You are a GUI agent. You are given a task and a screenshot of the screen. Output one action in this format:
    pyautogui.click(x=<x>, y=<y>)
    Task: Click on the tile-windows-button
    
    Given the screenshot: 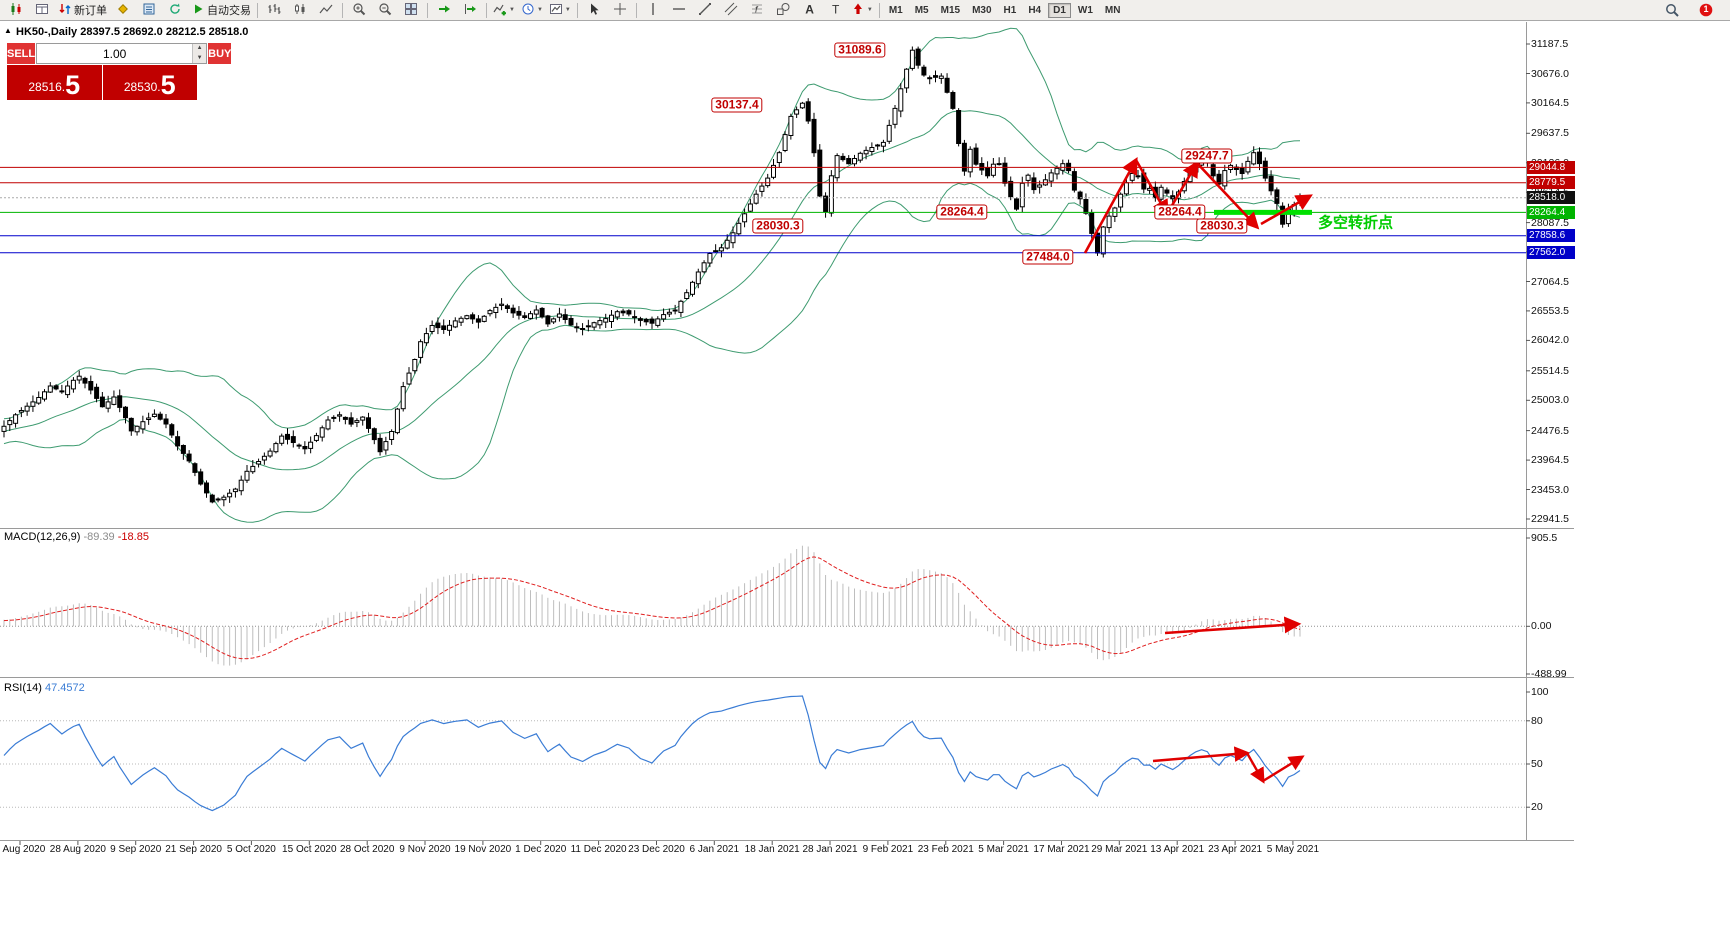 What is the action you would take?
    pyautogui.click(x=411, y=10)
    